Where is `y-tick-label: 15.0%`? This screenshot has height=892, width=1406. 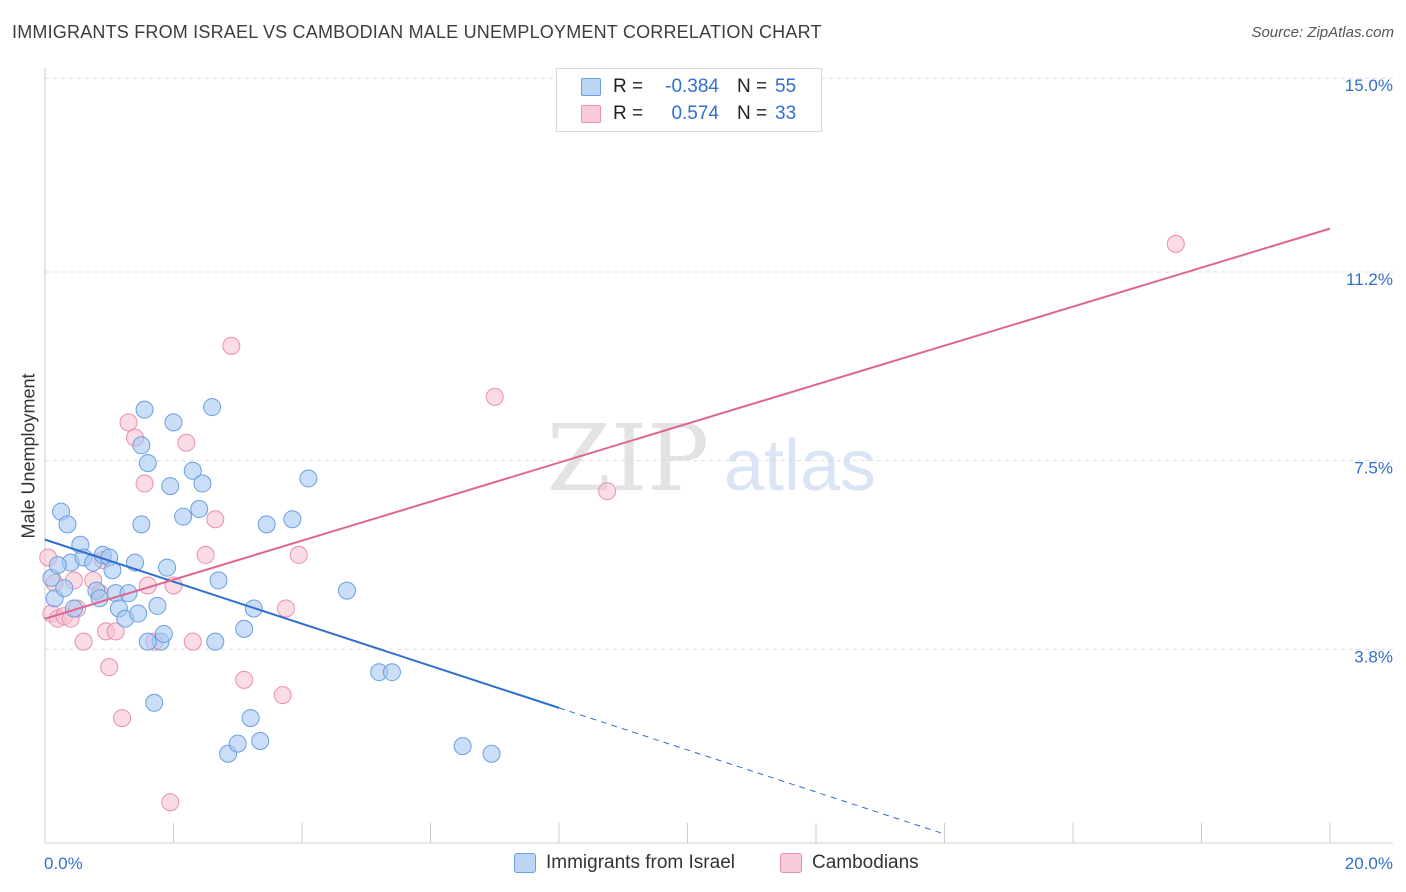
y-tick-label: 15.0% is located at coordinates (1369, 85).